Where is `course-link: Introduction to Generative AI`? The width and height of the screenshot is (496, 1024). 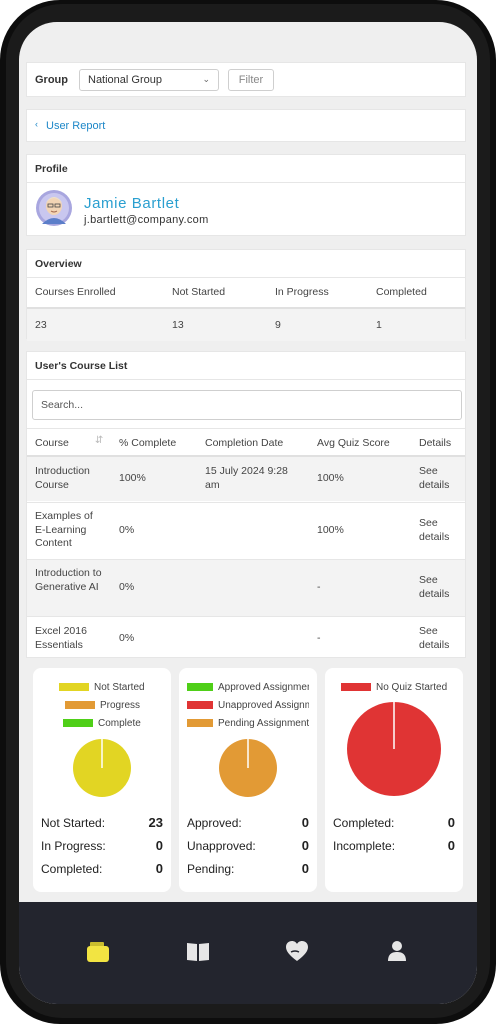
course-link: Introduction to Generative AI is located at coordinates (68, 580).